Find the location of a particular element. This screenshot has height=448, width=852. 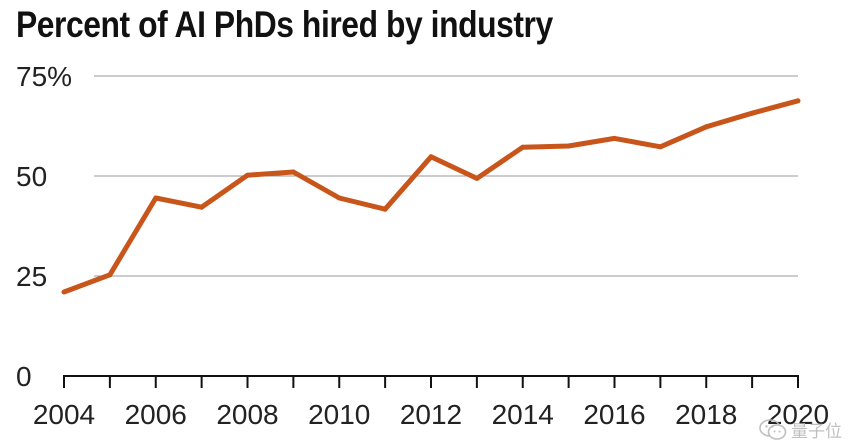

data-point-2007 is located at coordinates (202, 207).